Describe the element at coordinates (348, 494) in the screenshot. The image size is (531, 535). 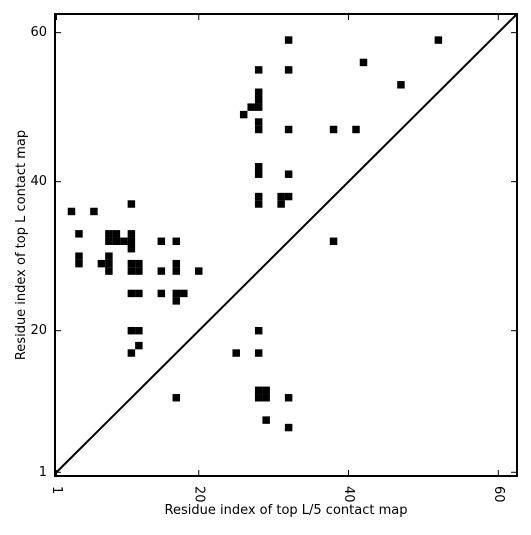
I see `x-tick-label: 40` at that location.